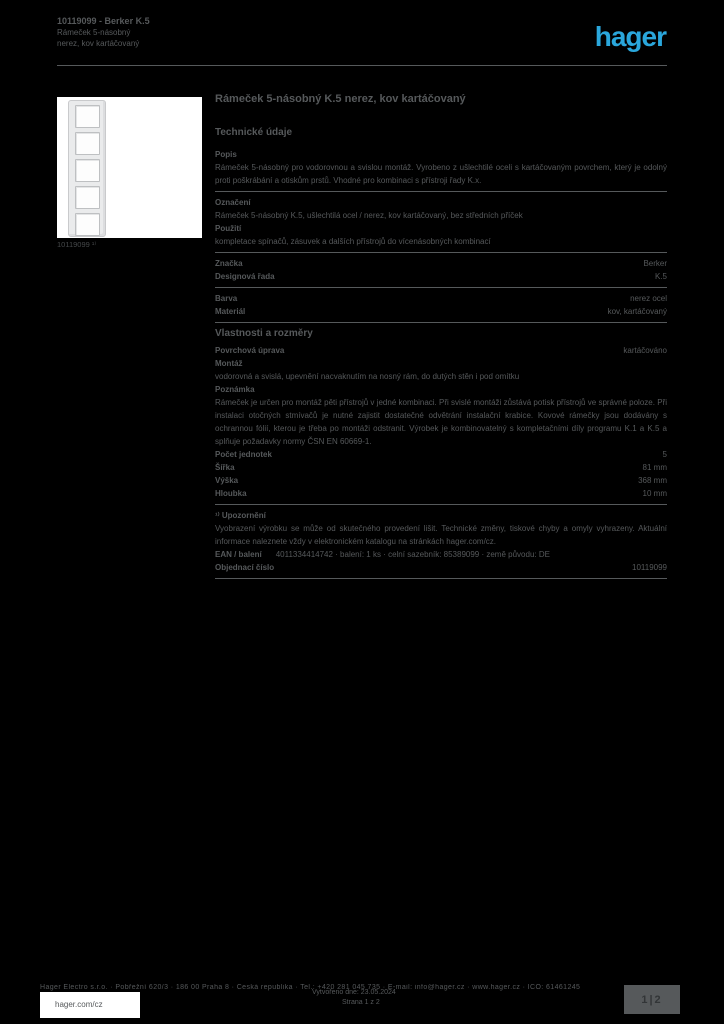  What do you see at coordinates (238, 554) in the screenshot?
I see `spec-label: EAN / balení` at bounding box center [238, 554].